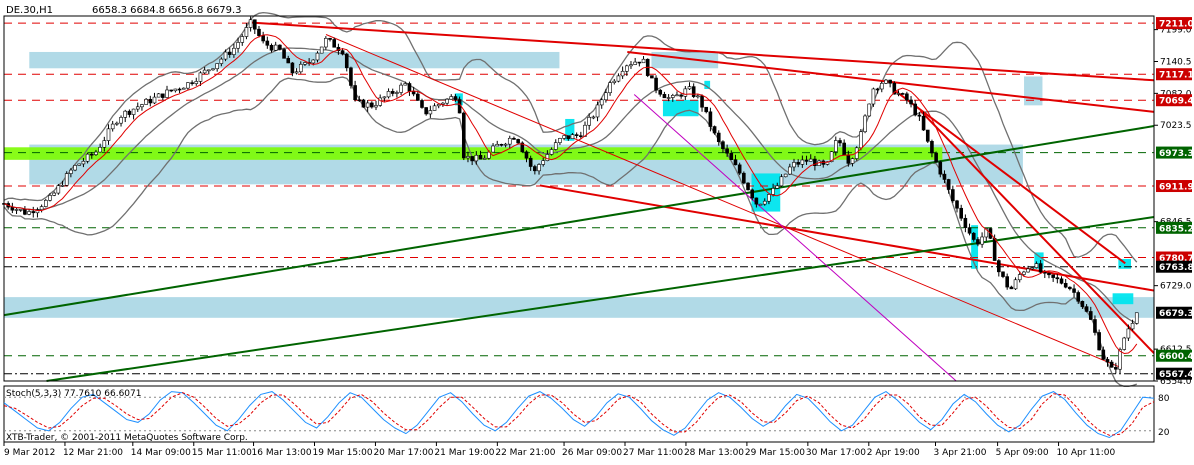 Image resolution: width=1194 pixels, height=465 pixels. I want to click on stoch-signal-line, so click(579, 414).